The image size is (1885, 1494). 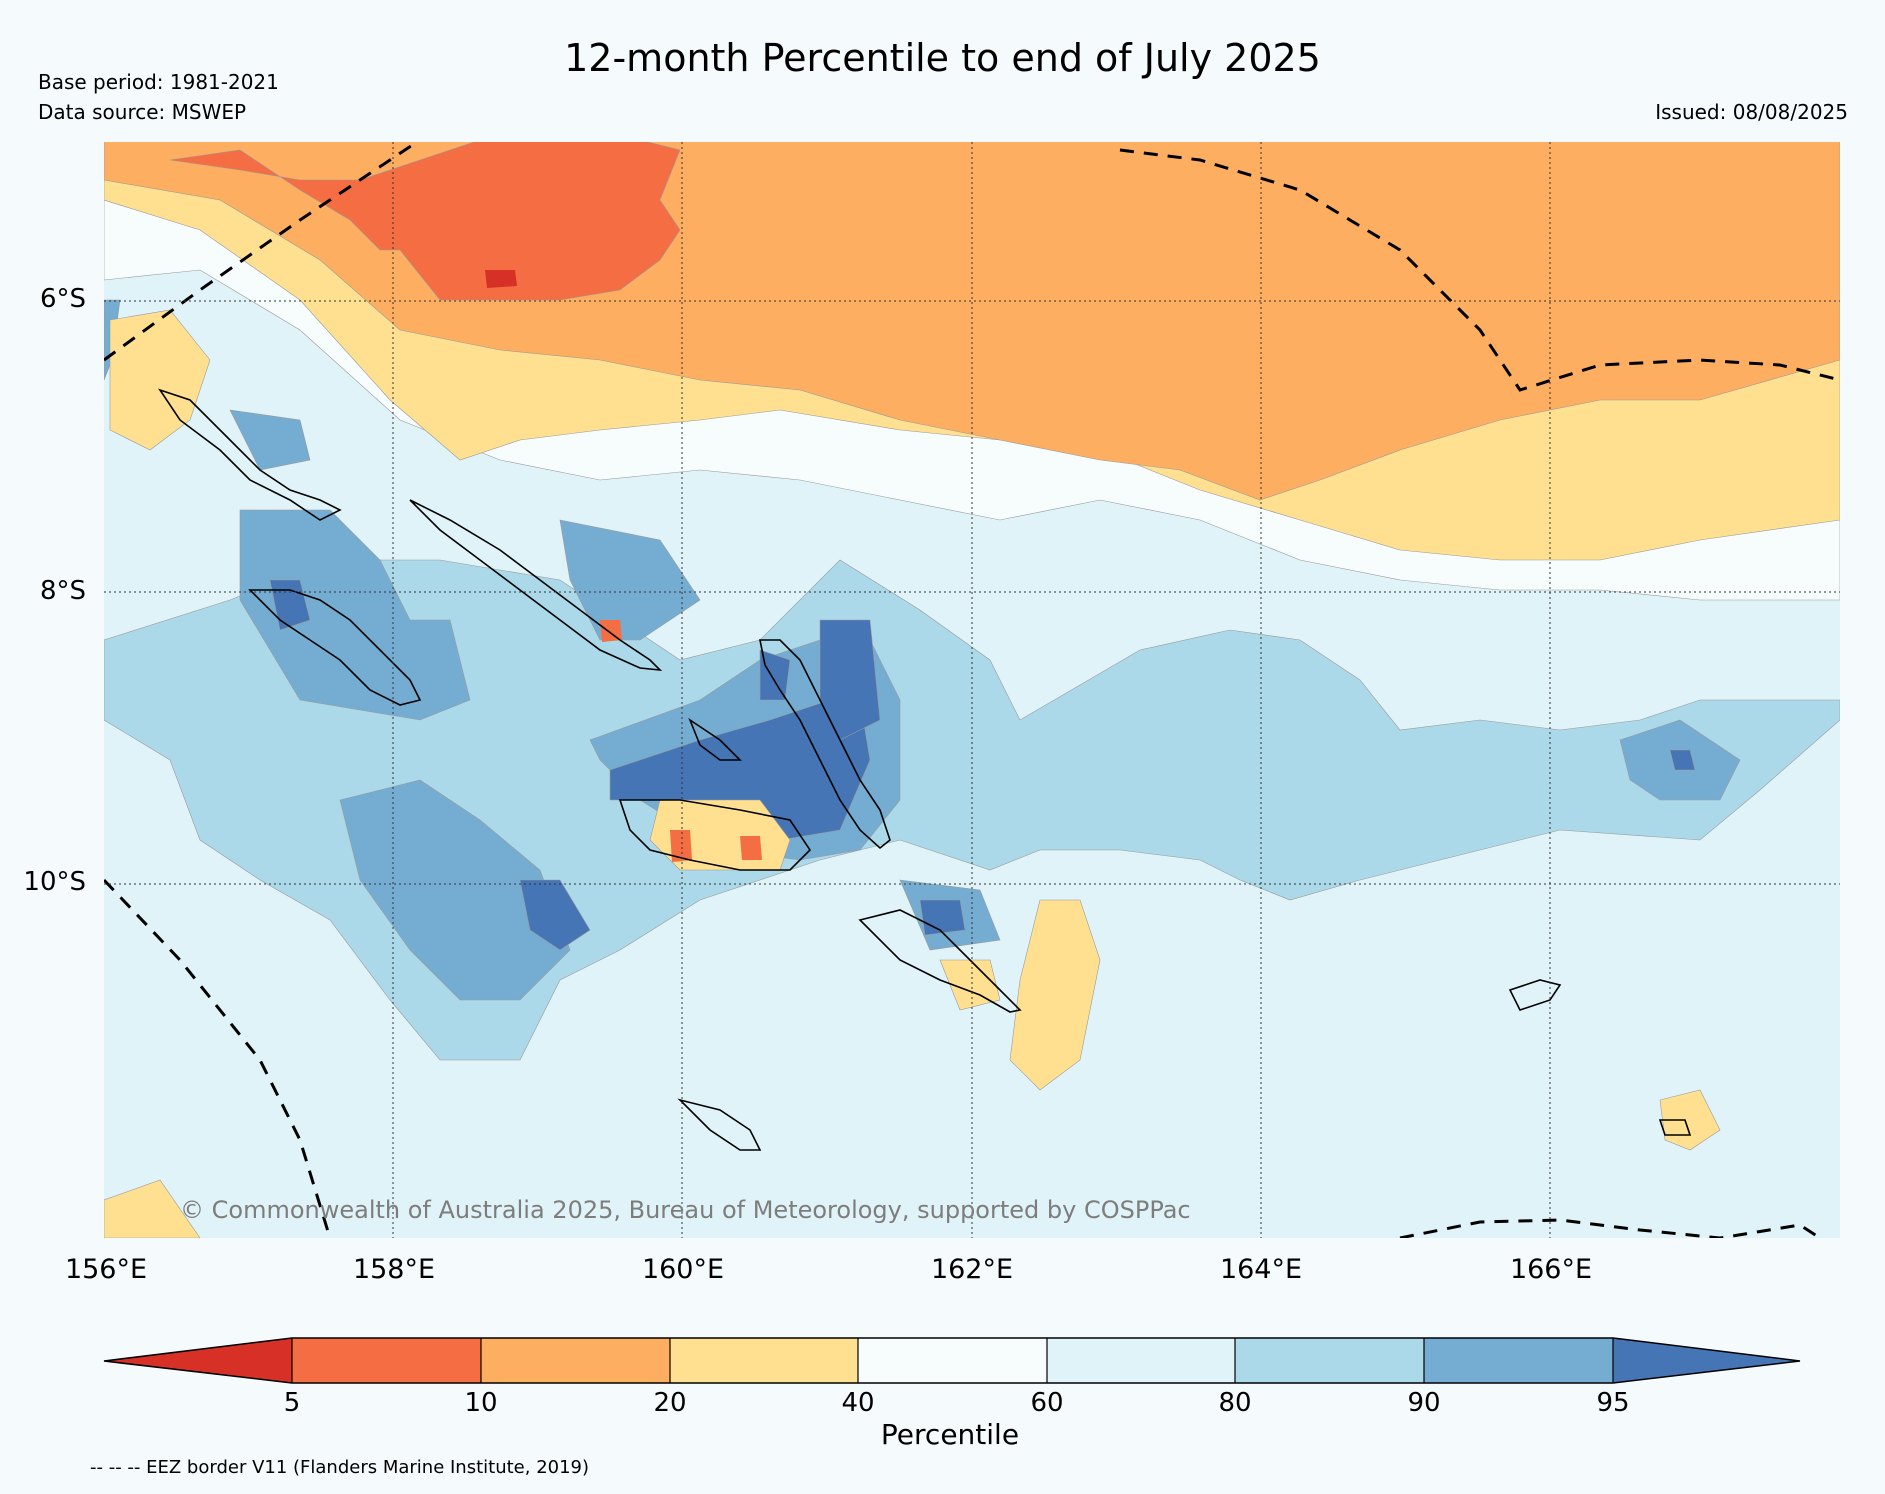 What do you see at coordinates (481, 1403) in the screenshot?
I see `colorbar-tick: 10` at bounding box center [481, 1403].